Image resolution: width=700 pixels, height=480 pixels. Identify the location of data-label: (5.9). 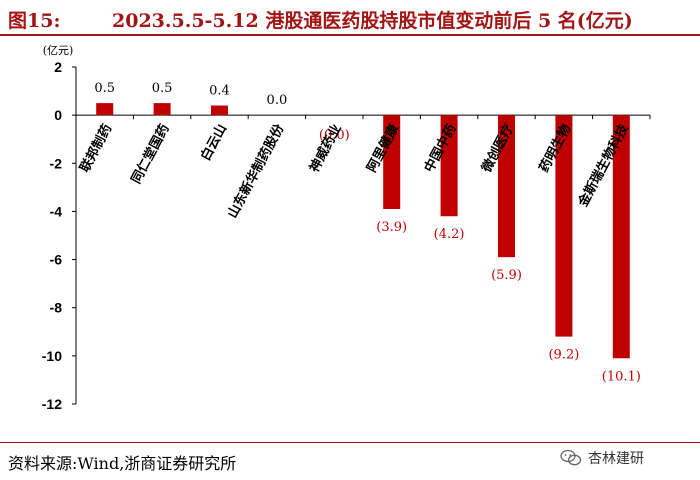
(506, 275).